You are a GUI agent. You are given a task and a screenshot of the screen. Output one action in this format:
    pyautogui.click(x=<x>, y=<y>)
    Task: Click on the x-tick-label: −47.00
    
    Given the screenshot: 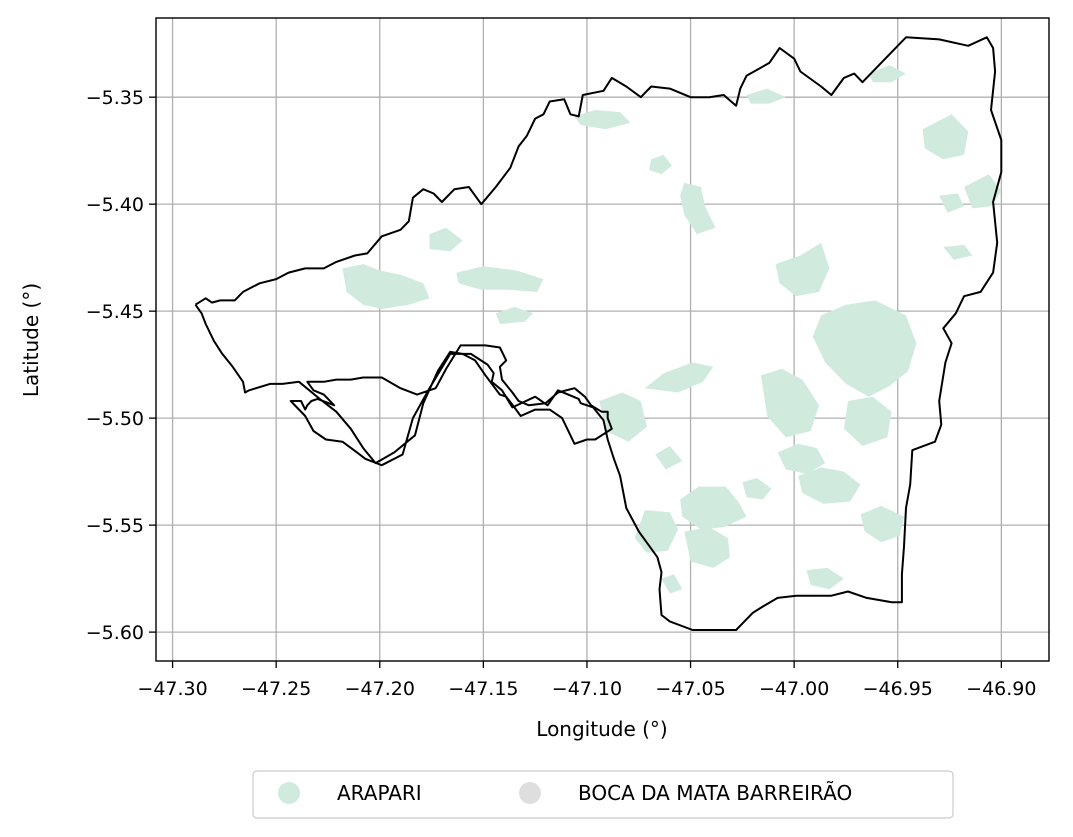 What is the action you would take?
    pyautogui.click(x=794, y=689)
    